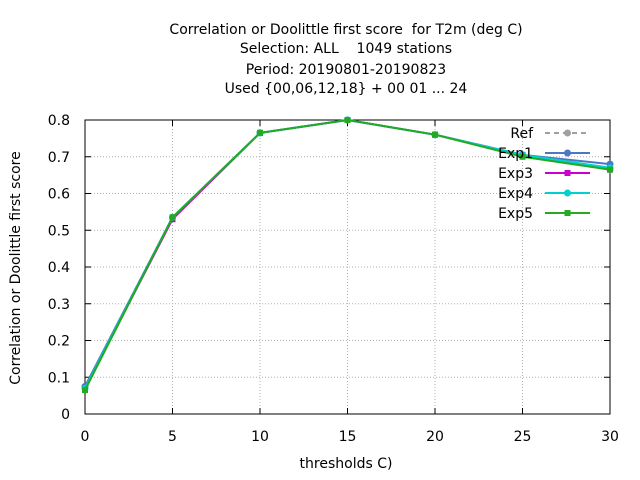  What do you see at coordinates (346, 49) in the screenshot?
I see `chart-title-line-2: Selection: ALL 1049 stations` at bounding box center [346, 49].